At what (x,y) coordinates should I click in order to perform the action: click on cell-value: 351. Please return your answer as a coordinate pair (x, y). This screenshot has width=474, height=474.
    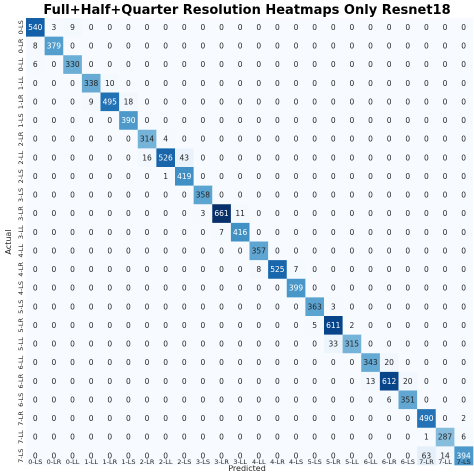
    Looking at the image, I should click on (408, 399).